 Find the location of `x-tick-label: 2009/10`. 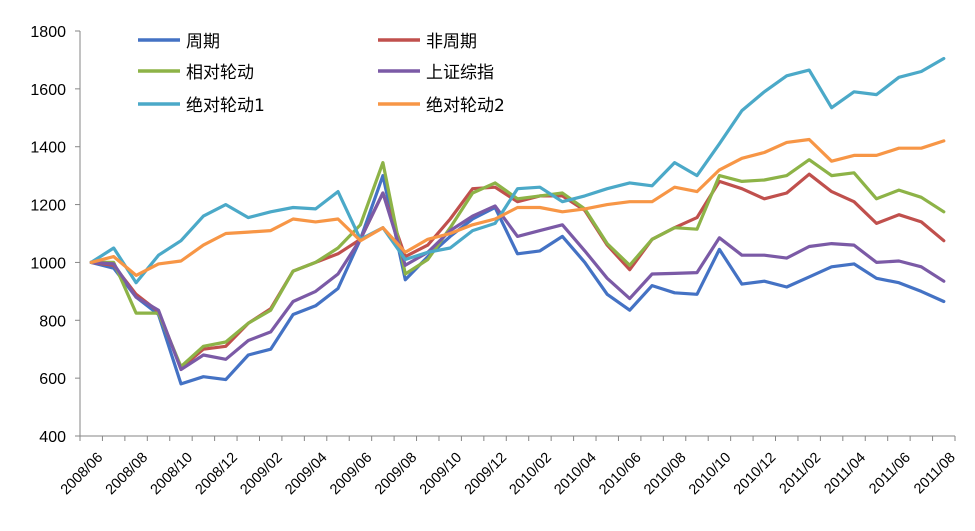

x-tick-label: 2009/10 is located at coordinates (441, 474).